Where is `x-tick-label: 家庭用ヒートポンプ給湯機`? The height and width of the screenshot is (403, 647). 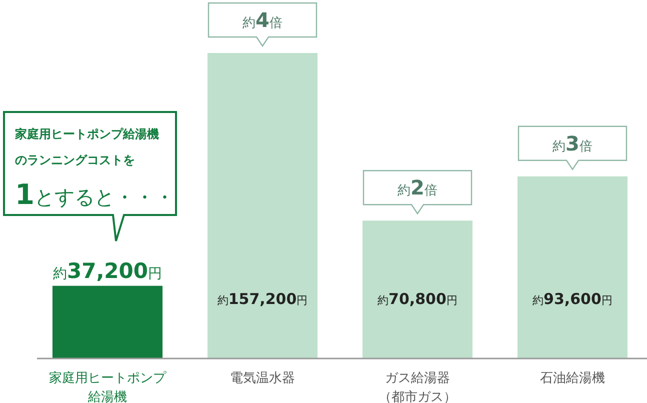
x-tick-label: 家庭用ヒートポンプ給湯機 is located at coordinates (108, 386).